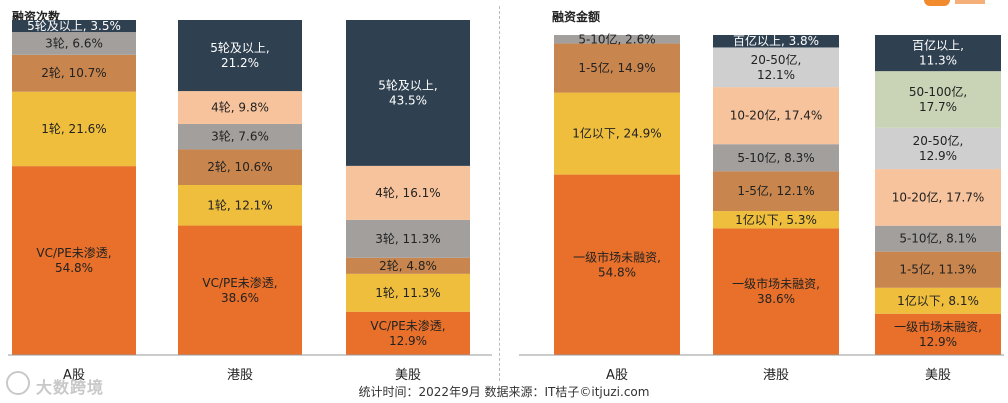 The width and height of the screenshot is (1008, 403). I want to click on data-label: 20-50亿, 12.9%, so click(938, 148).